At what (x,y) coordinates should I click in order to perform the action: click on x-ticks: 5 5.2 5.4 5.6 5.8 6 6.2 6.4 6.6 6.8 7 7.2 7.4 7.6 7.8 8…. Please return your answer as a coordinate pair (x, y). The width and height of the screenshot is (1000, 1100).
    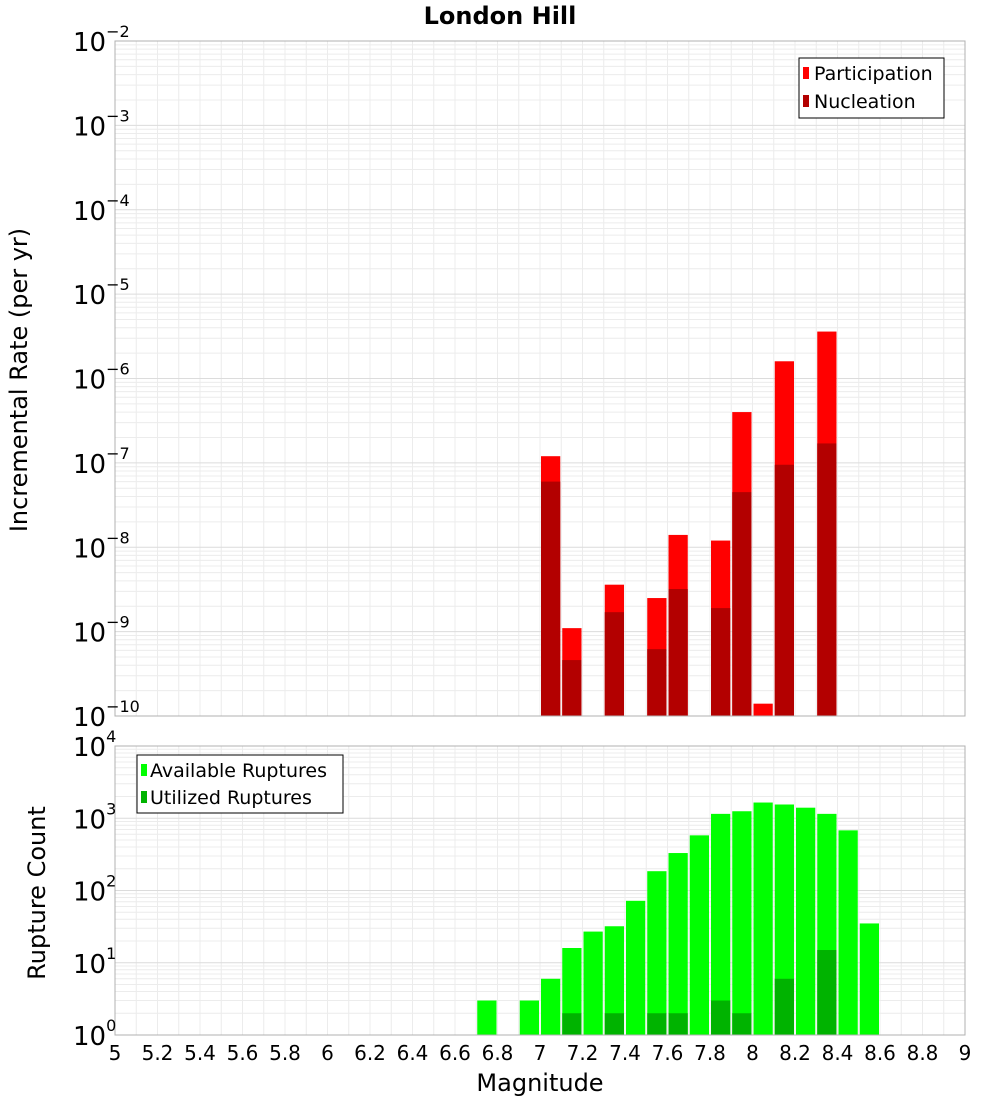
    Looking at the image, I should click on (540, 1053).